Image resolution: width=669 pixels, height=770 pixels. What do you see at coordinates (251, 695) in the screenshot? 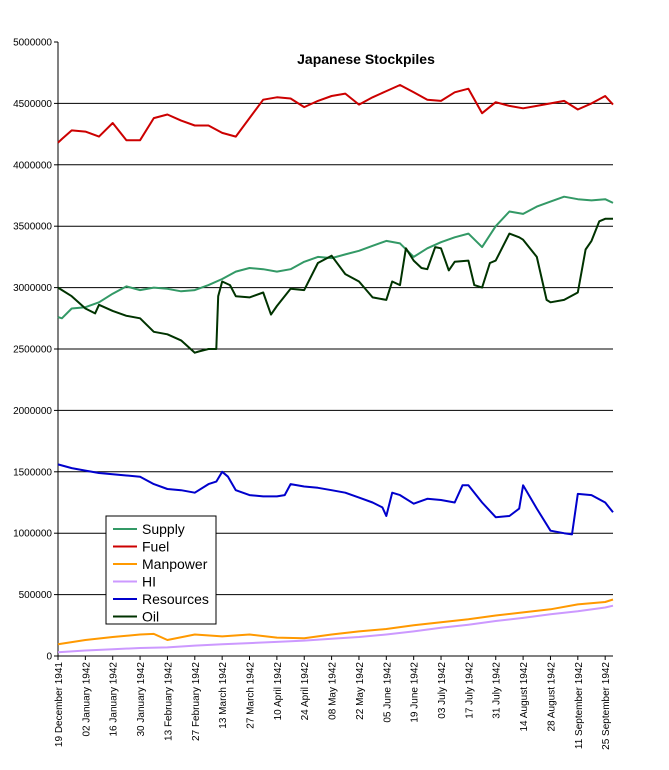
I see `x-tick-label: 27 March 1942` at bounding box center [251, 695].